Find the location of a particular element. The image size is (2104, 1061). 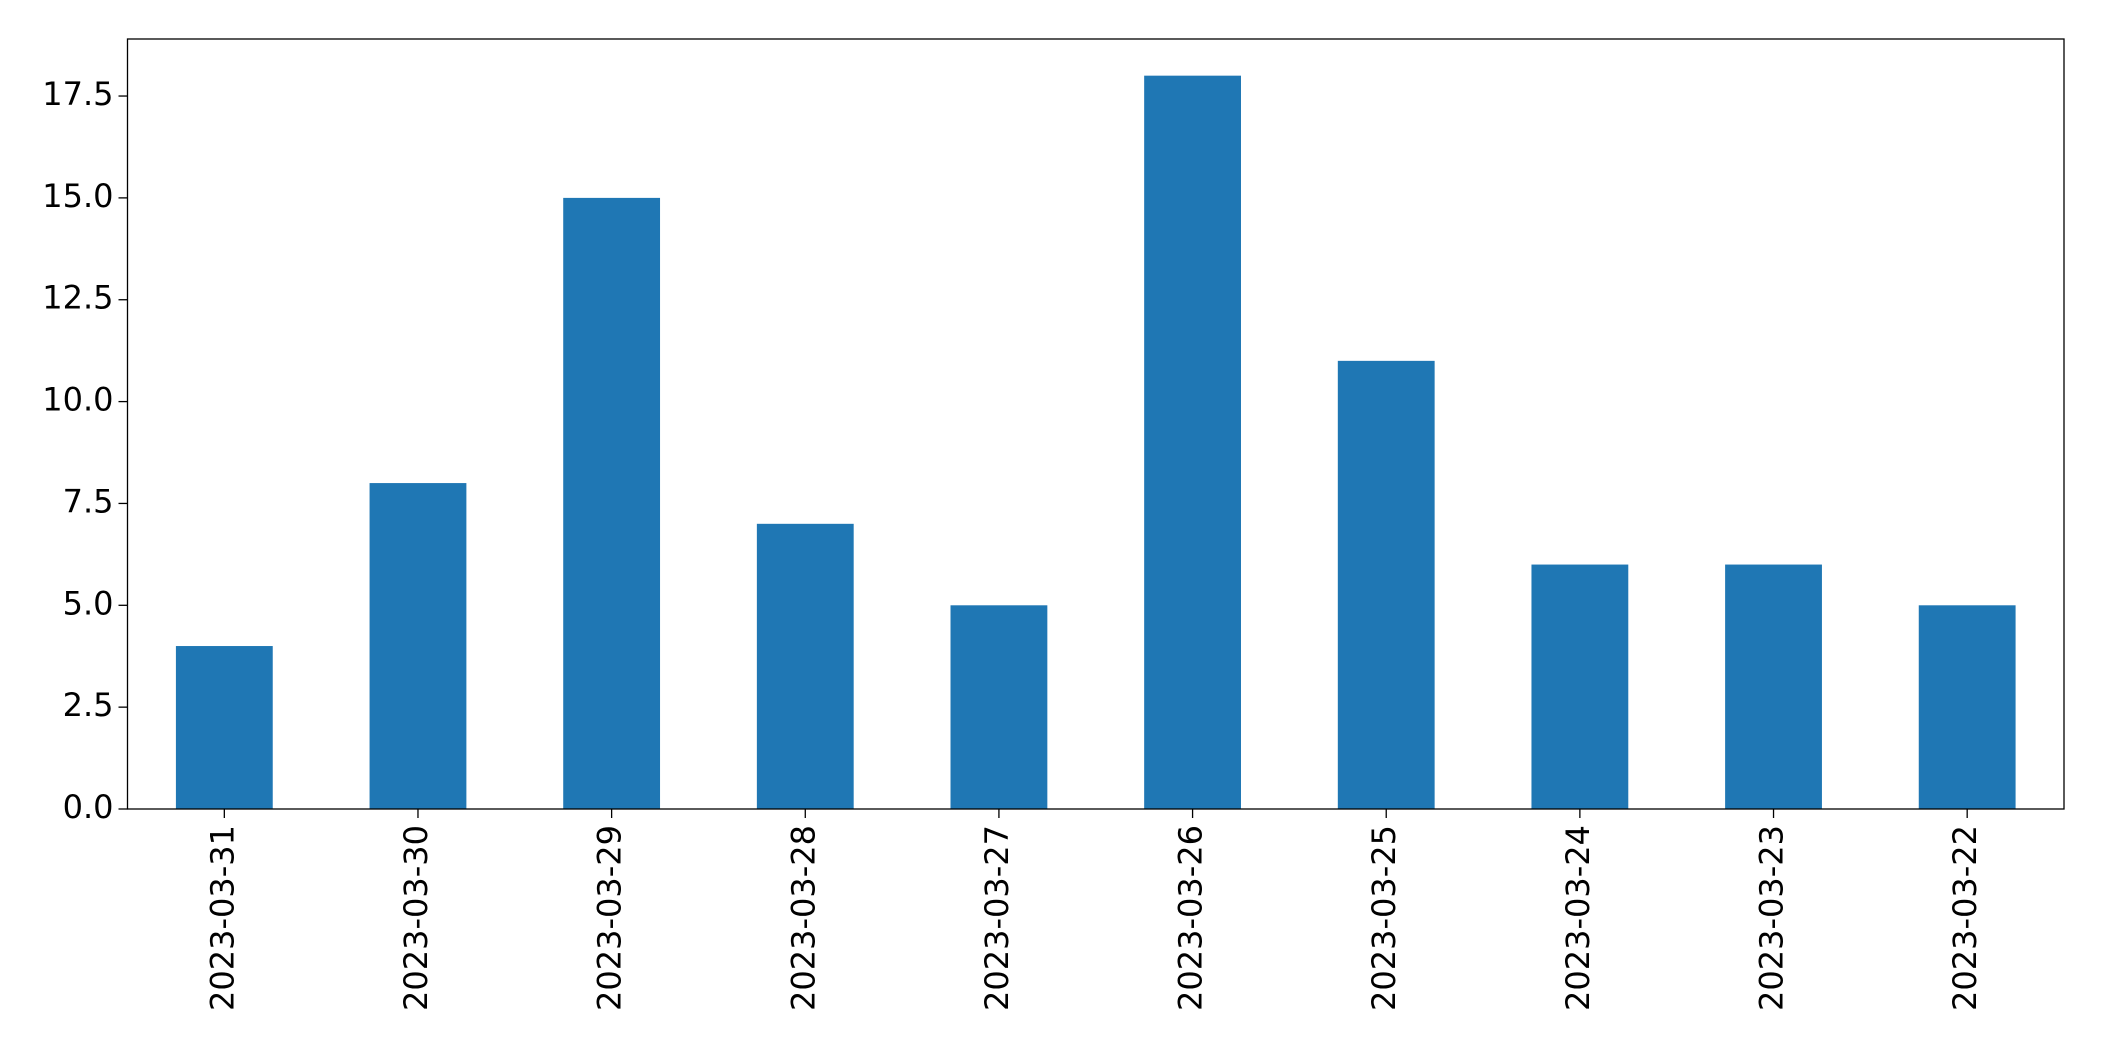

x-tick-label: 2023-03-24 is located at coordinates (1578, 918).